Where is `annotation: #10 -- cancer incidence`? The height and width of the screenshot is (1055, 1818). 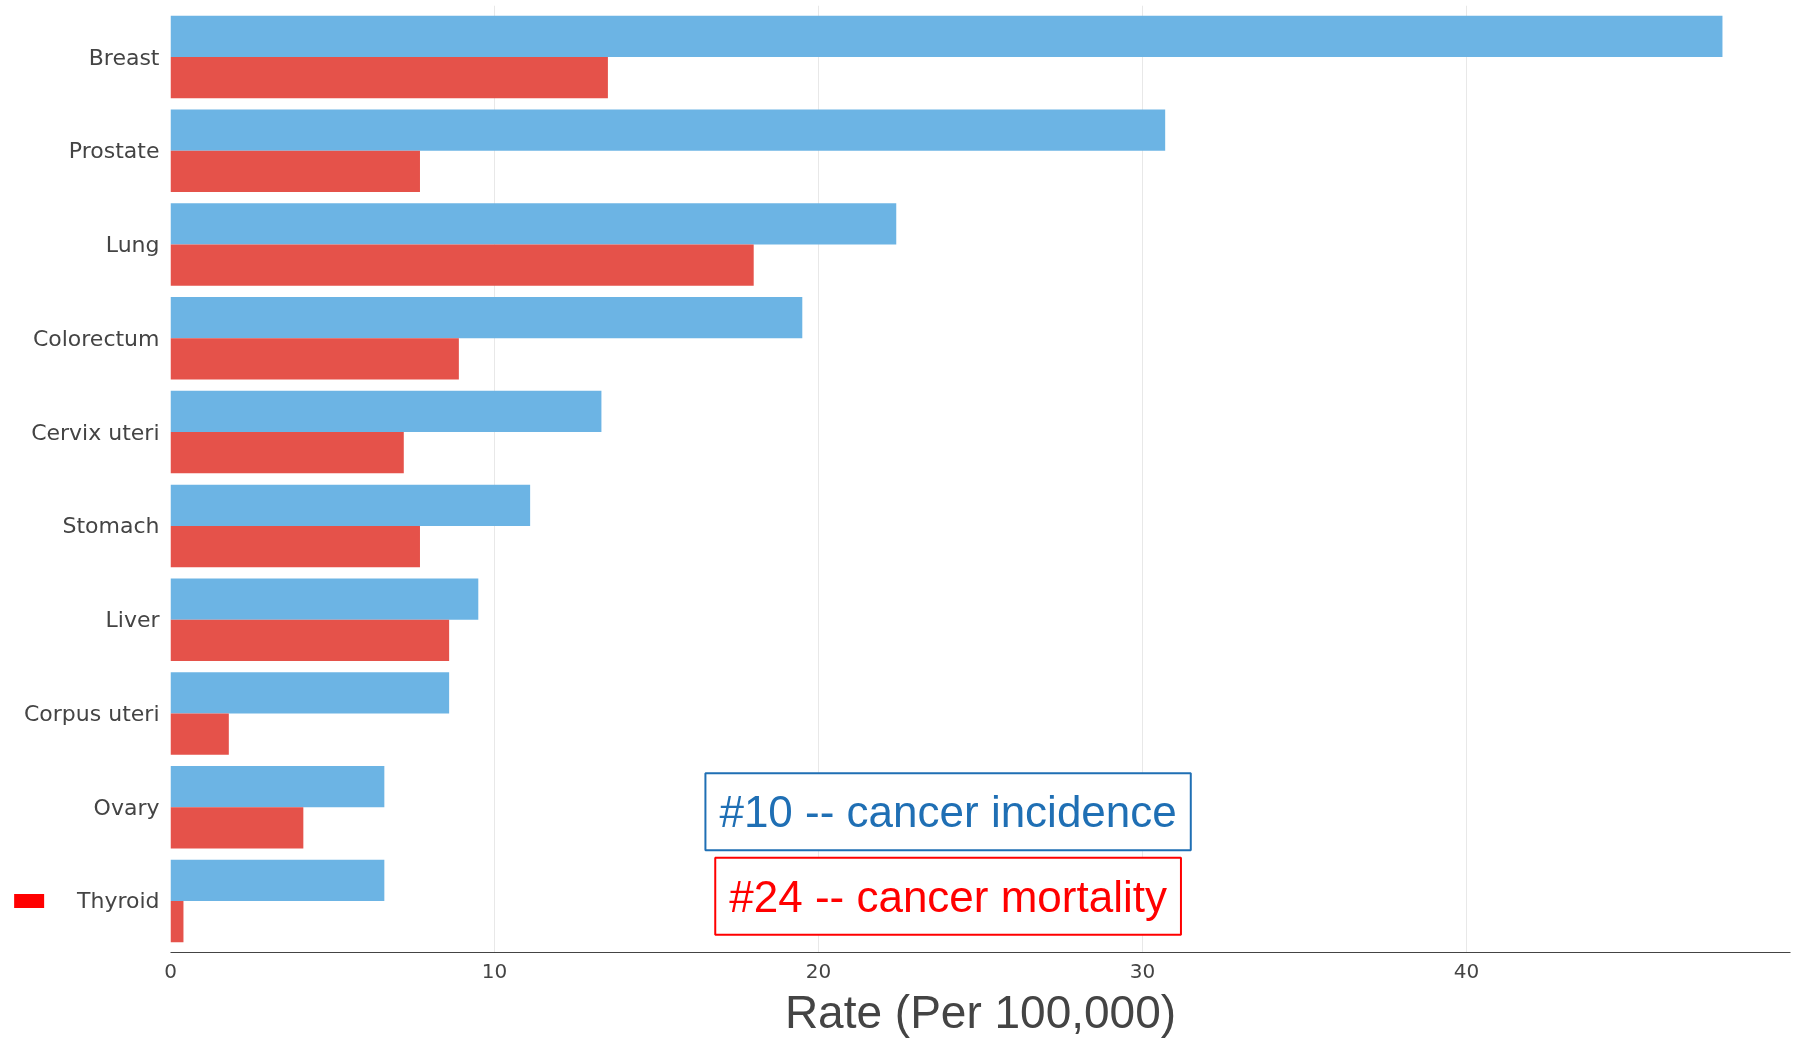 annotation: #10 -- cancer incidence is located at coordinates (948, 812).